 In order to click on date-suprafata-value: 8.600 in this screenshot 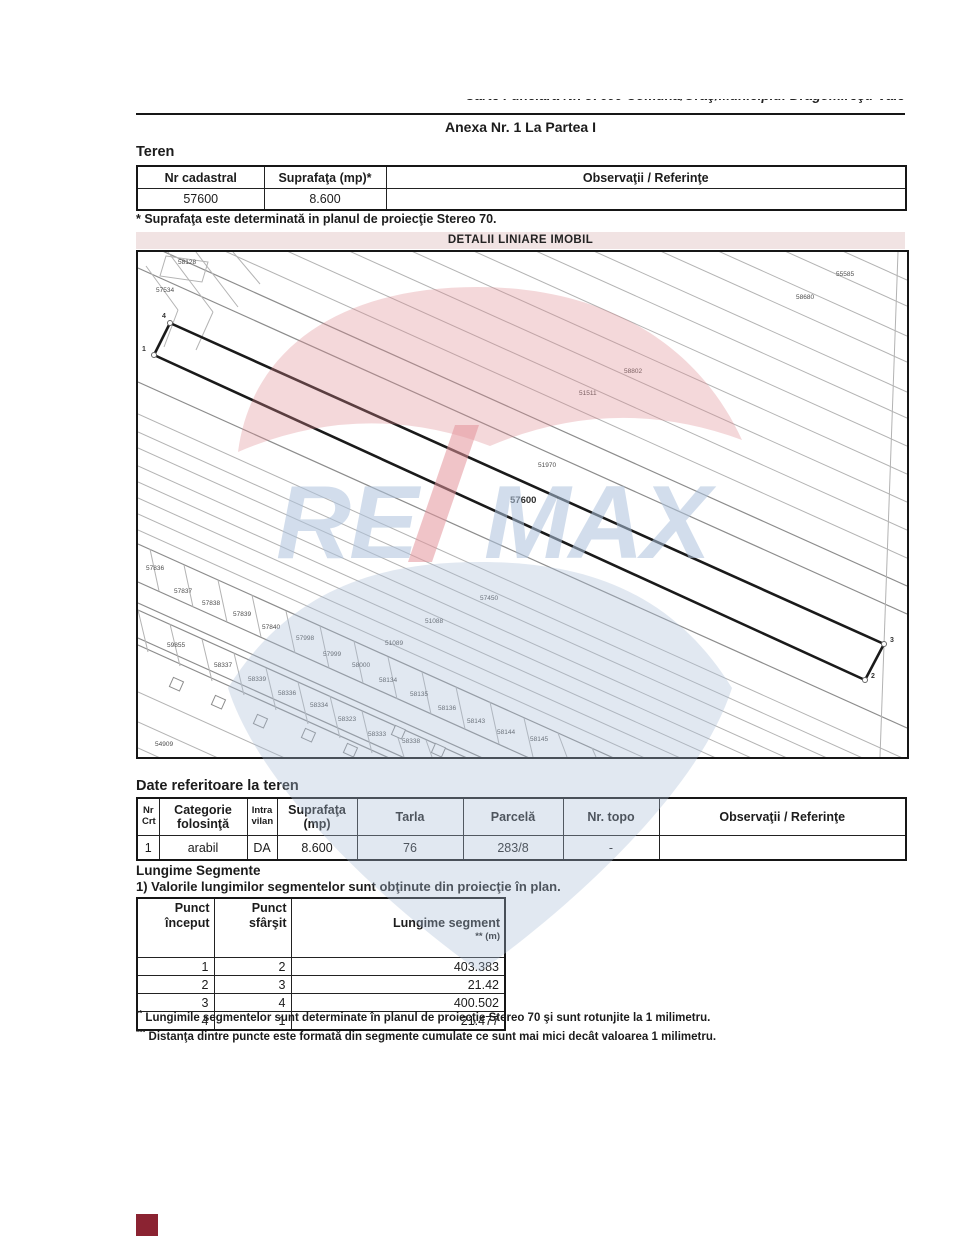, I will do `click(317, 848)`.